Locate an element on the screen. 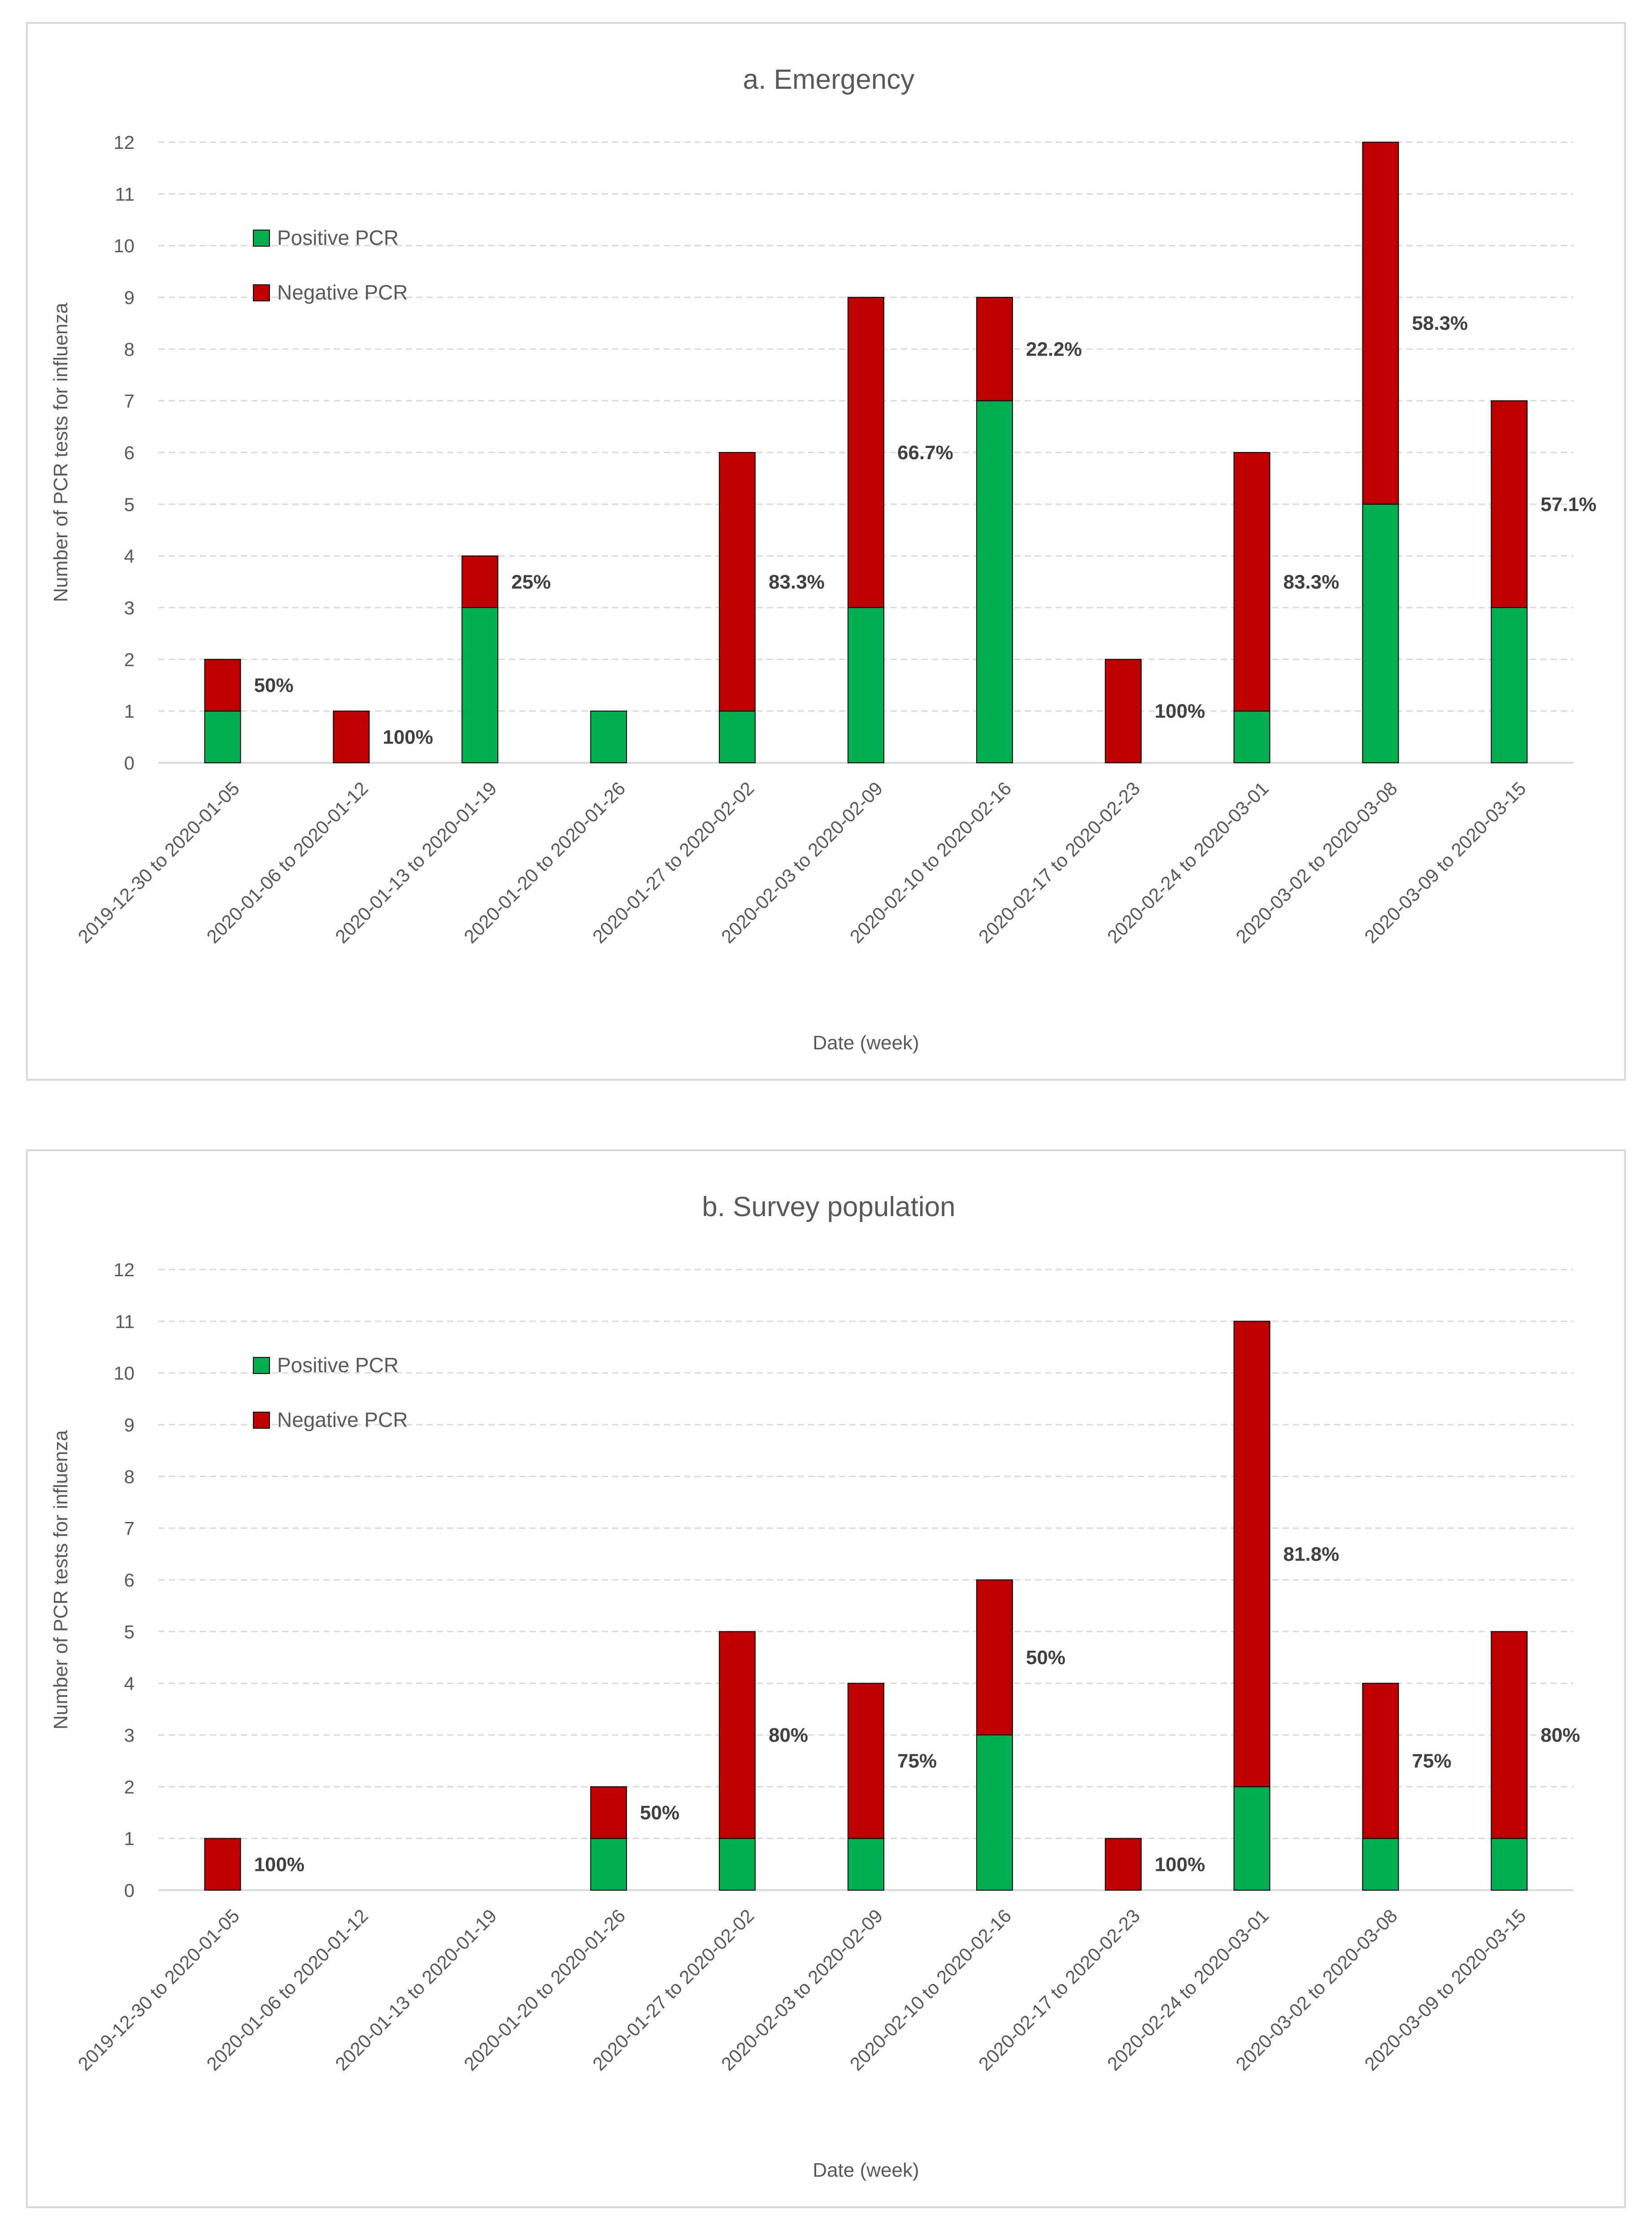  data-label: 25% is located at coordinates (531, 582).